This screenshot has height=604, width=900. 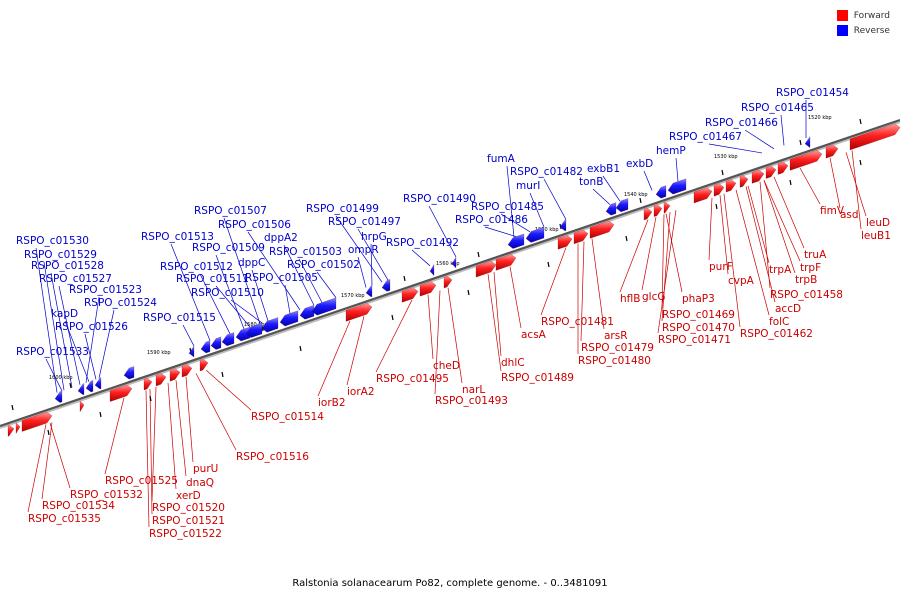 I want to click on gene-label-rspo-c01507: RSPO_c01507, so click(x=230, y=211).